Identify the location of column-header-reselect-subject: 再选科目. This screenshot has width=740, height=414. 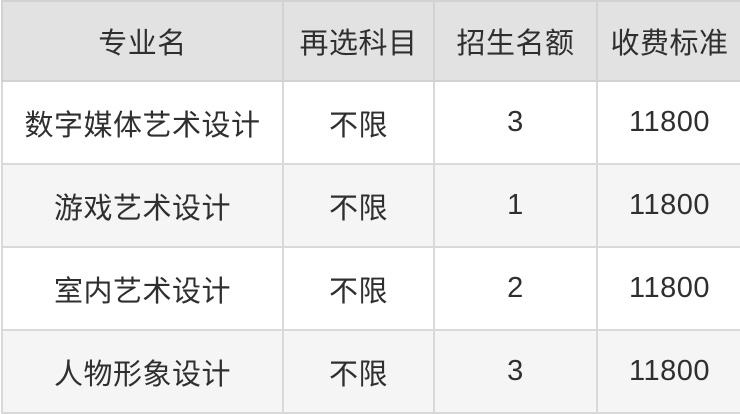
(358, 41).